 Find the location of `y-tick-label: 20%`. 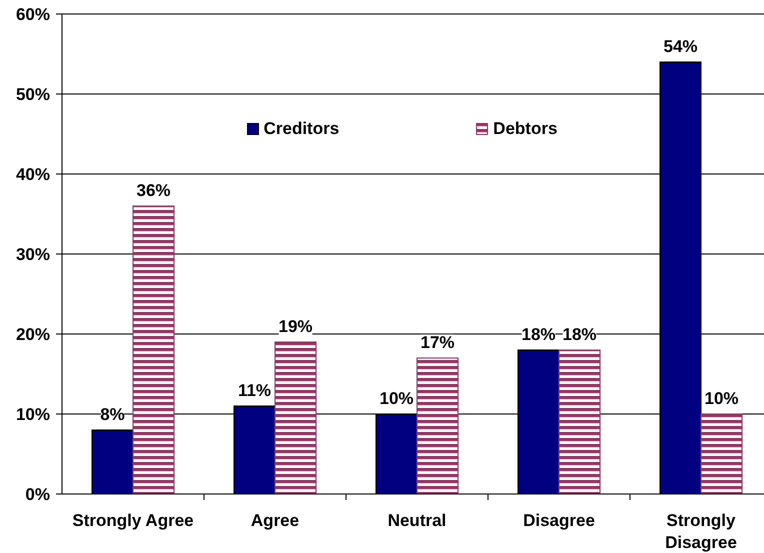

y-tick-label: 20% is located at coordinates (33, 334).